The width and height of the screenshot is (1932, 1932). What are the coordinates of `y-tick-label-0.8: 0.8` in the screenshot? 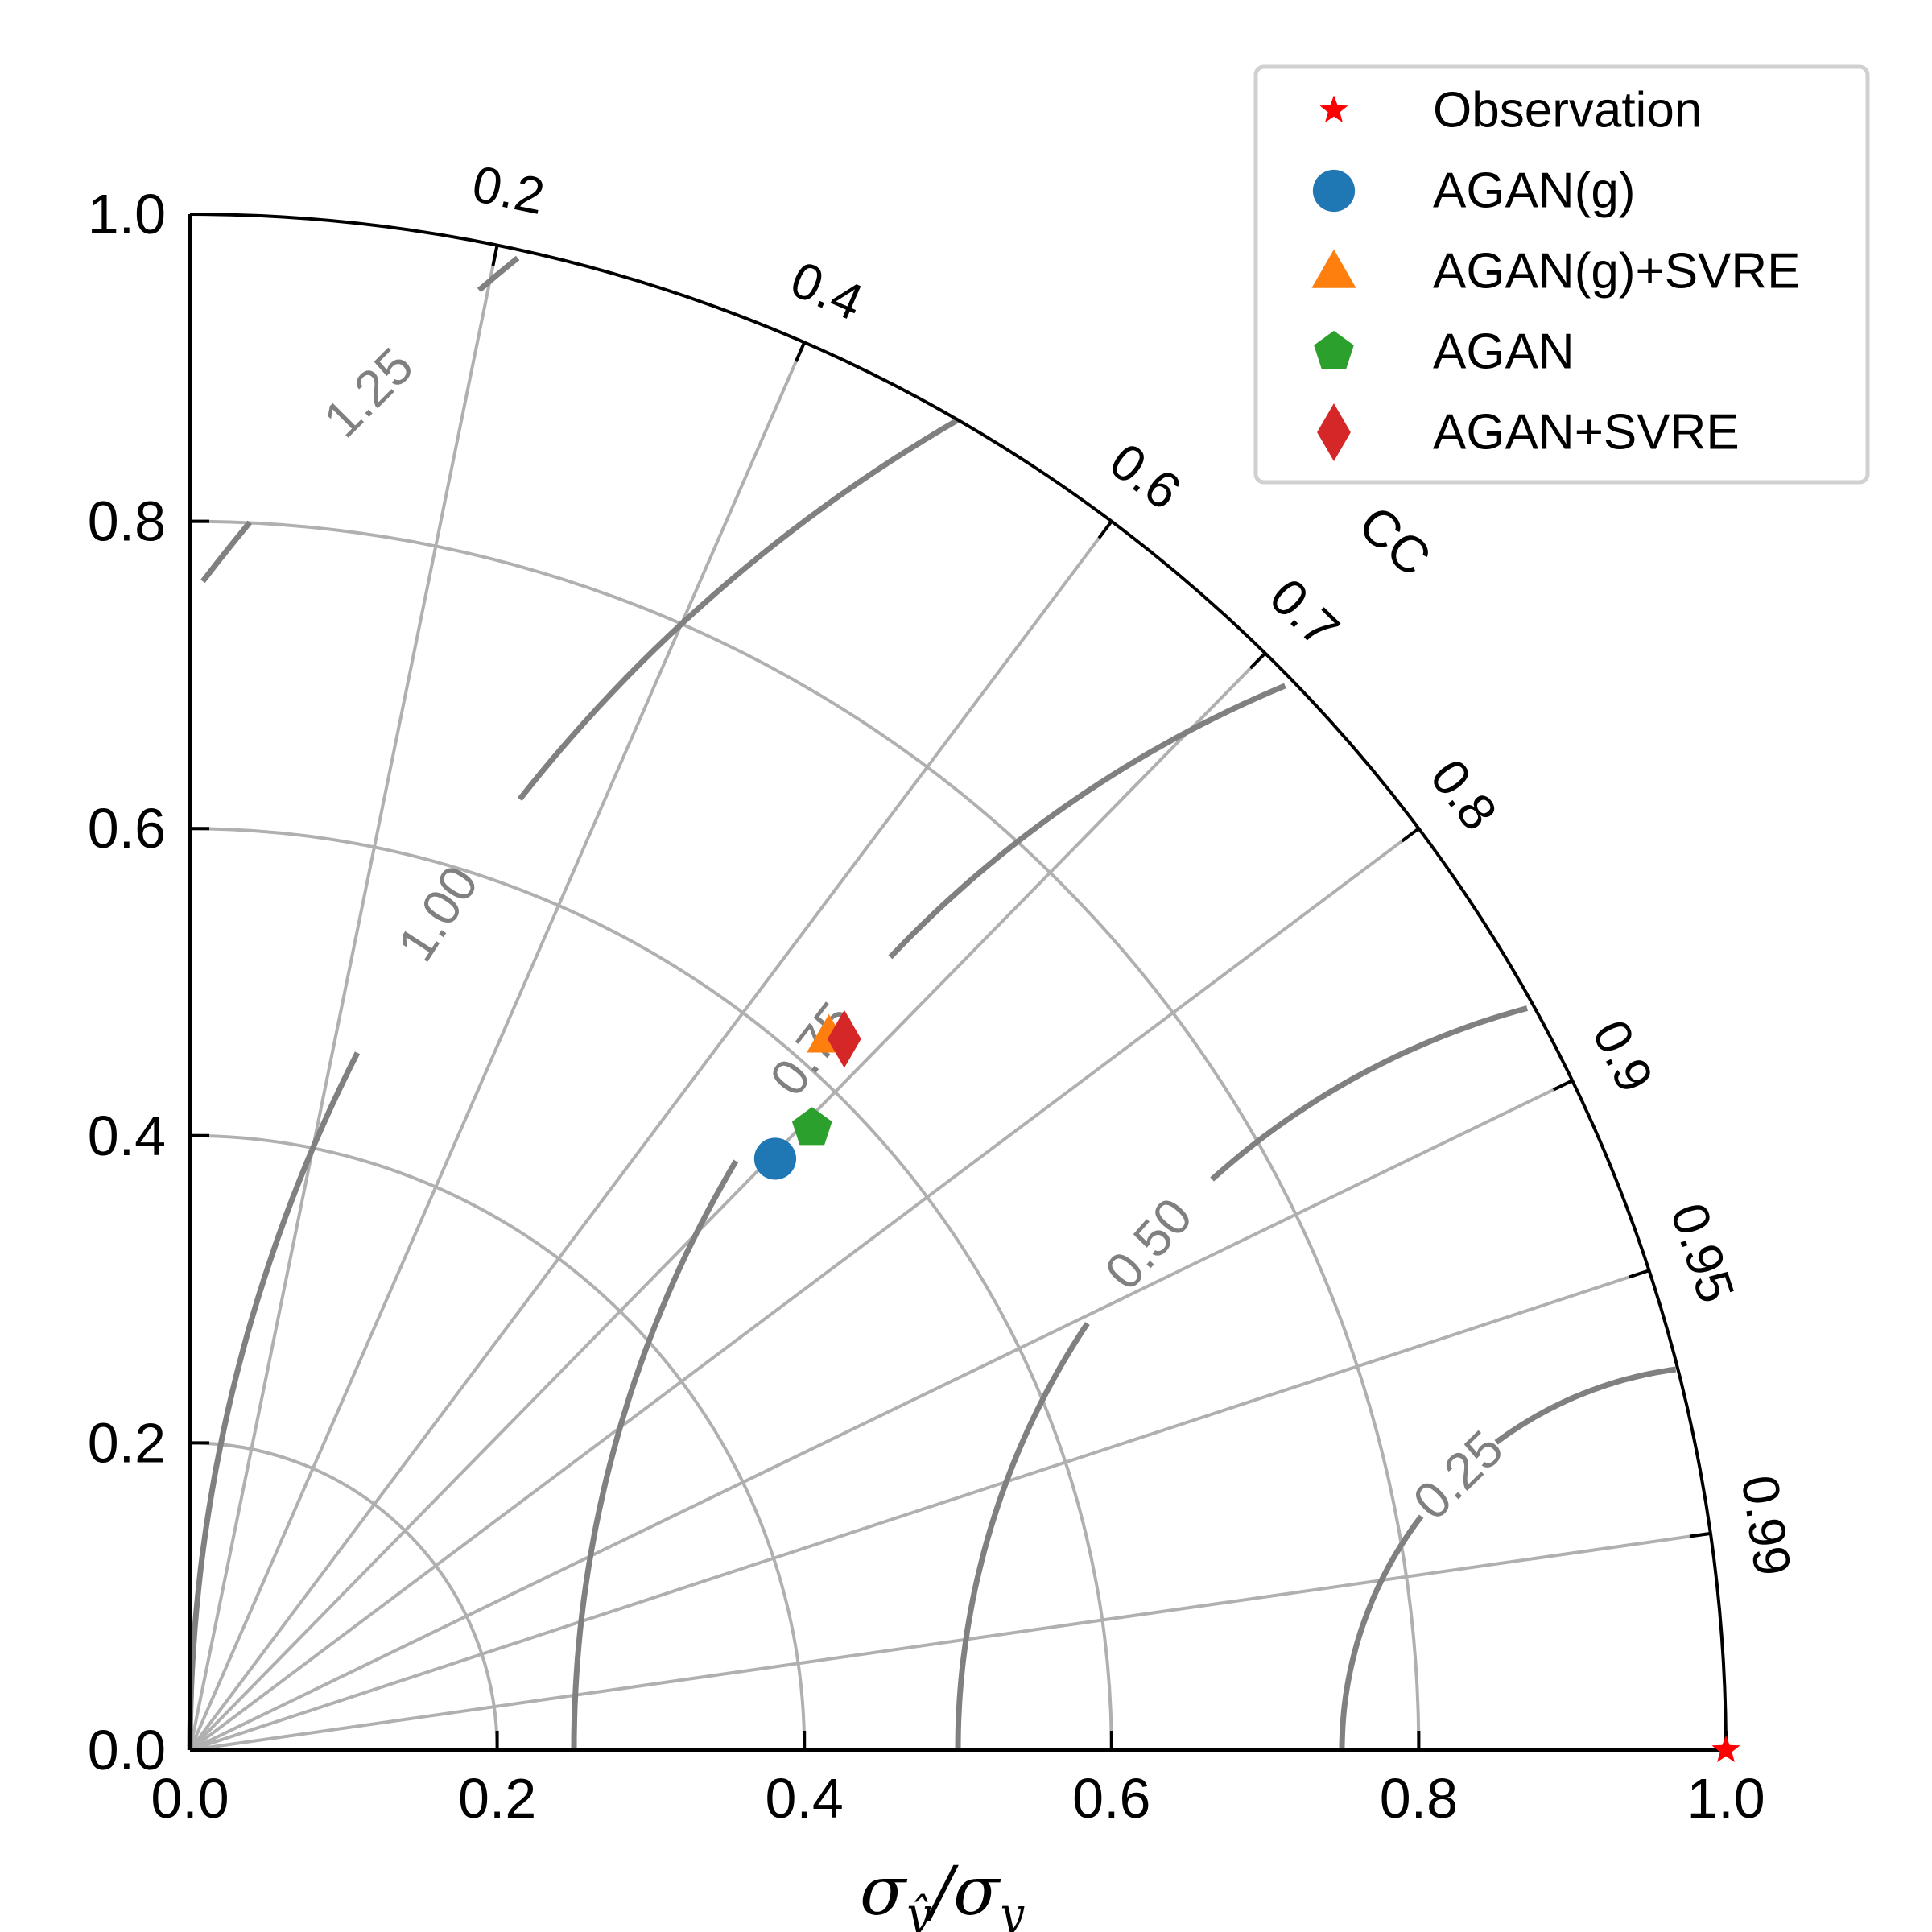 It's located at (127, 521).